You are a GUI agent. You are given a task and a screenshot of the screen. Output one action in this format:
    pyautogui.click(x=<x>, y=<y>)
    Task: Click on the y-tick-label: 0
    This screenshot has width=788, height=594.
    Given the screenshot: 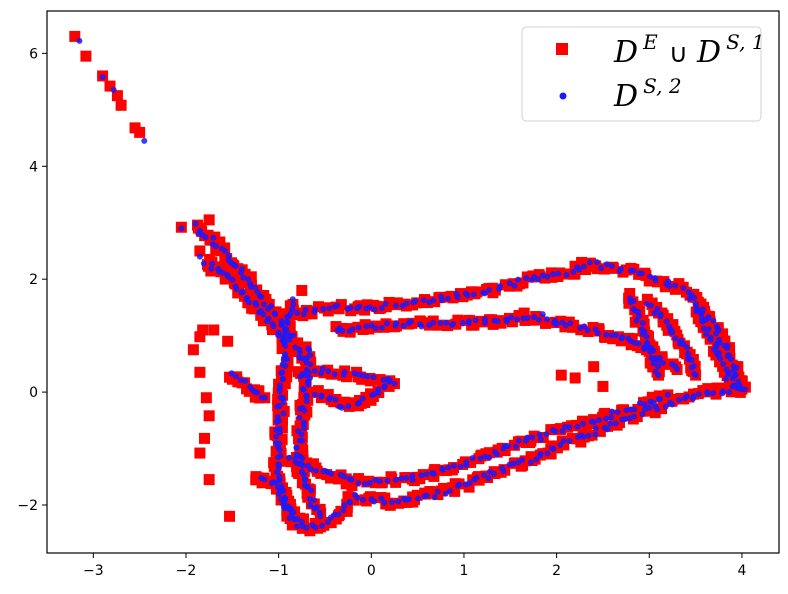 What is the action you would take?
    pyautogui.click(x=33, y=393)
    